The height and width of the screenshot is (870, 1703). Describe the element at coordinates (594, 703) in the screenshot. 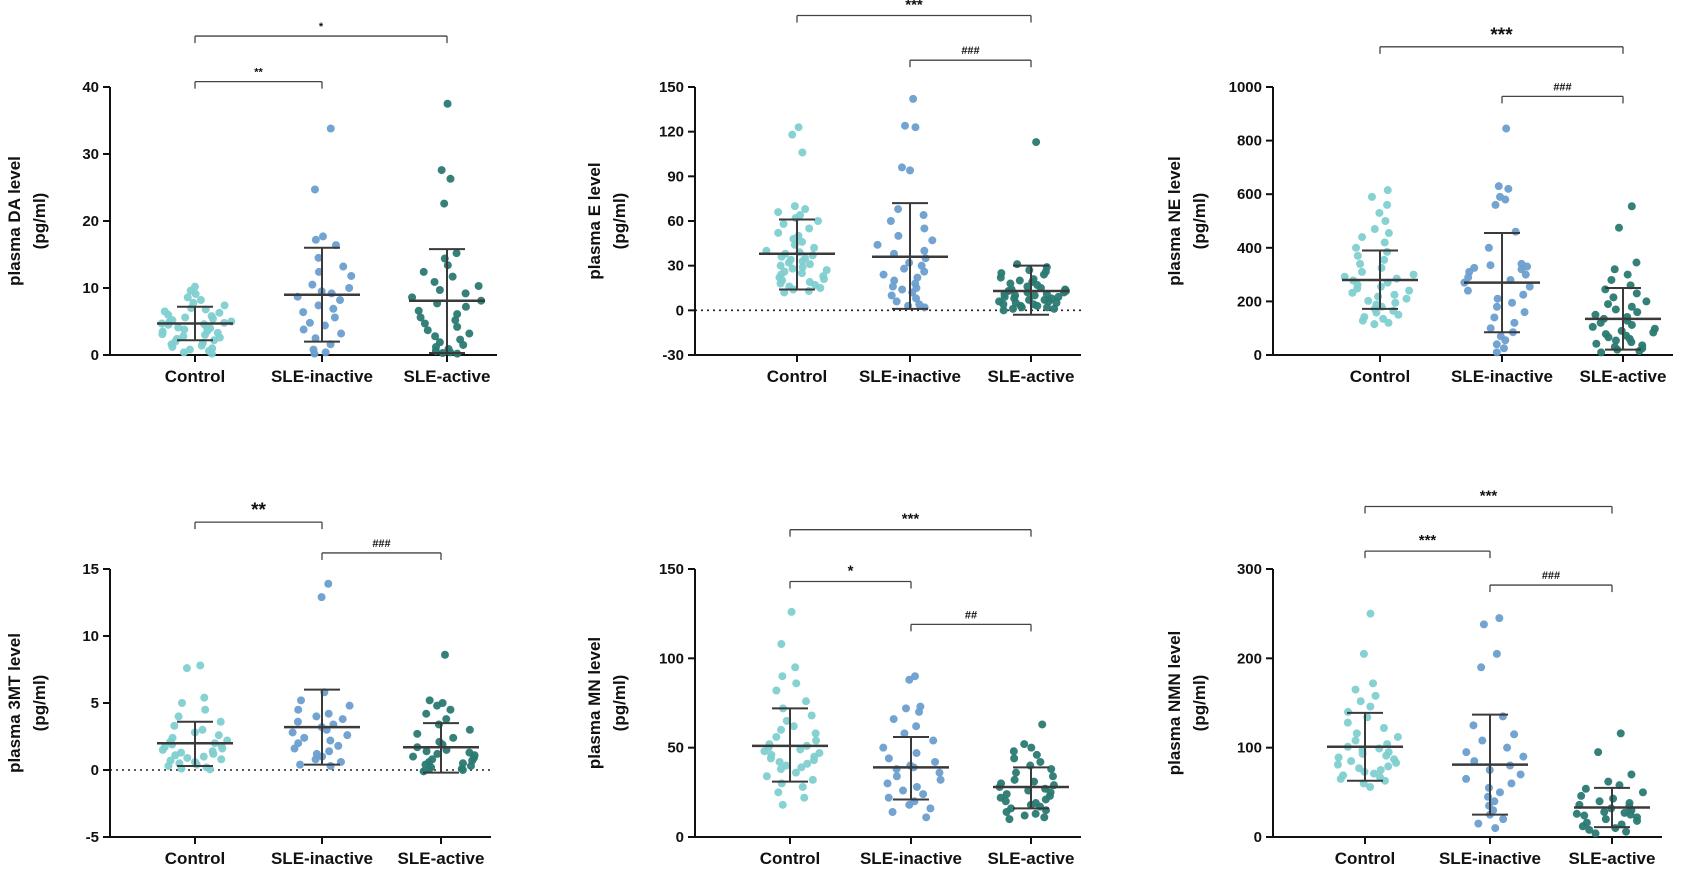

I see `y-axis-title-line1: plasma MN level` at that location.